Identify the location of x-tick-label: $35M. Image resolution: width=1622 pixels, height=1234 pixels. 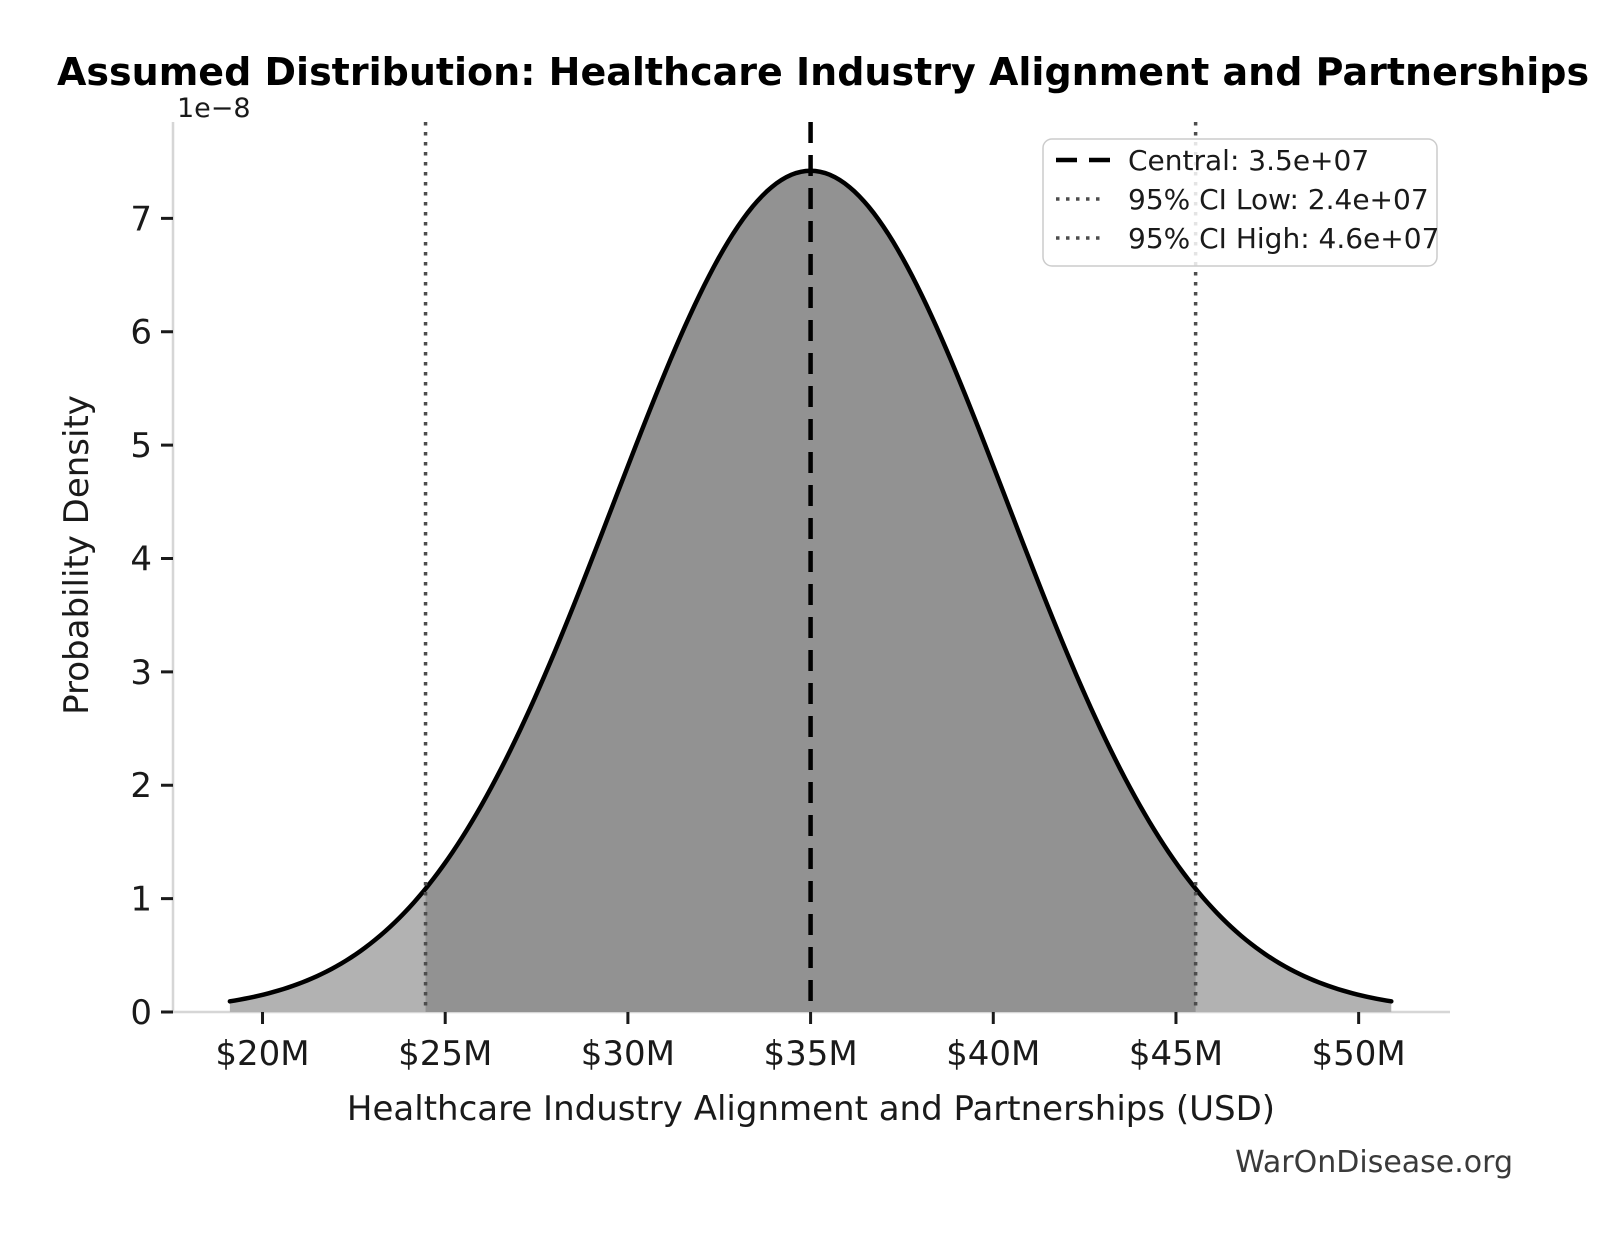
(810, 1054).